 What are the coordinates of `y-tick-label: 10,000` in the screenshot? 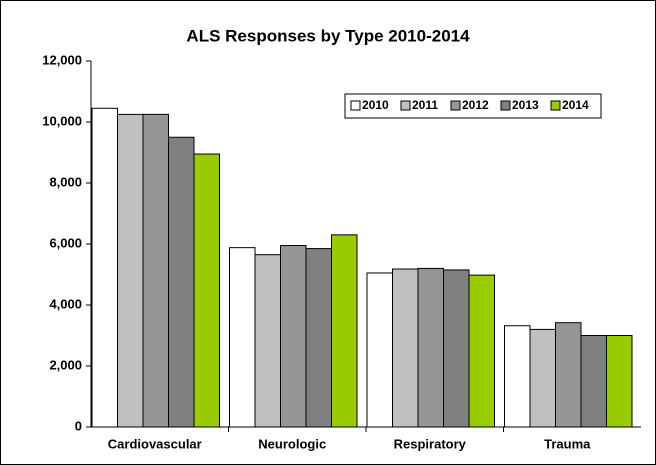 It's located at (62, 120).